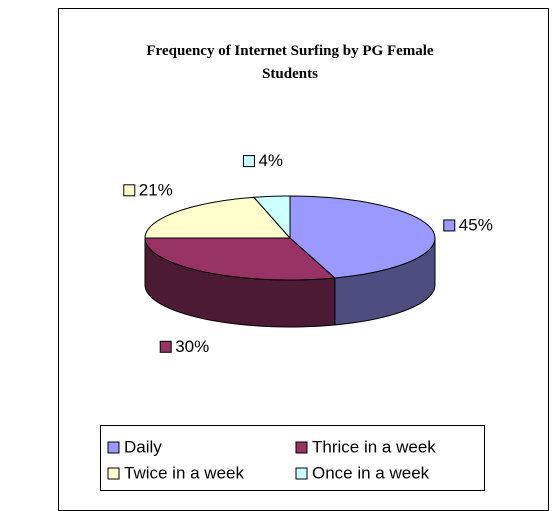  What do you see at coordinates (374, 446) in the screenshot?
I see `legend-label: Thrice in a week` at bounding box center [374, 446].